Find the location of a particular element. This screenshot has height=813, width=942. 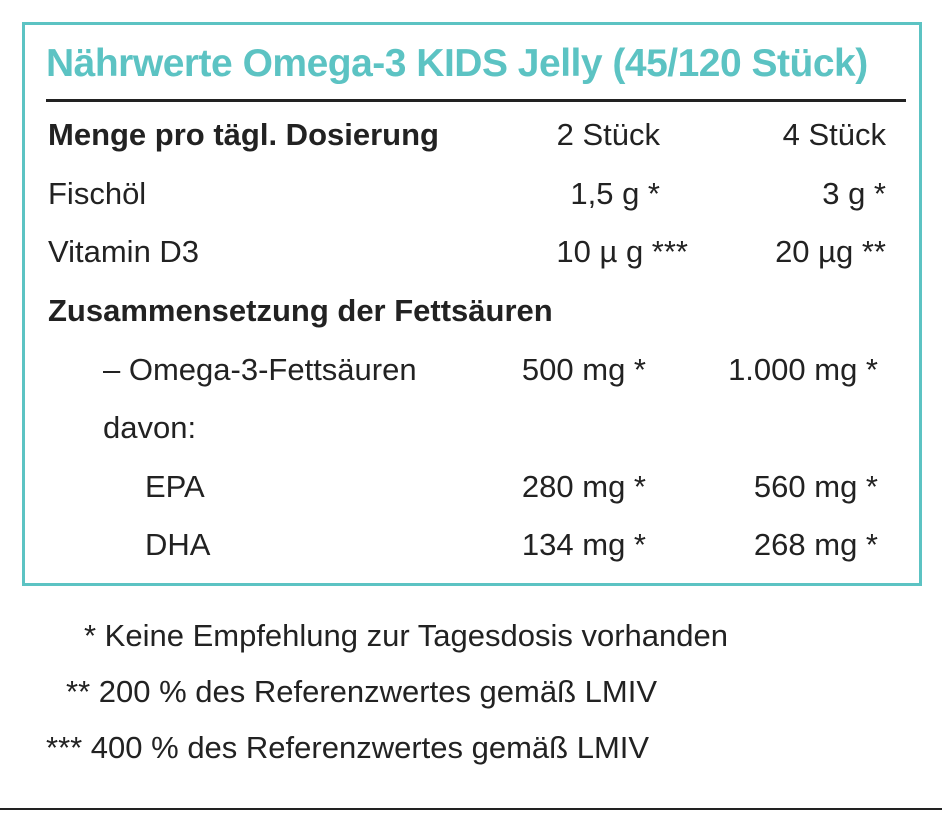

row-label: Fischöl is located at coordinates (97, 193).